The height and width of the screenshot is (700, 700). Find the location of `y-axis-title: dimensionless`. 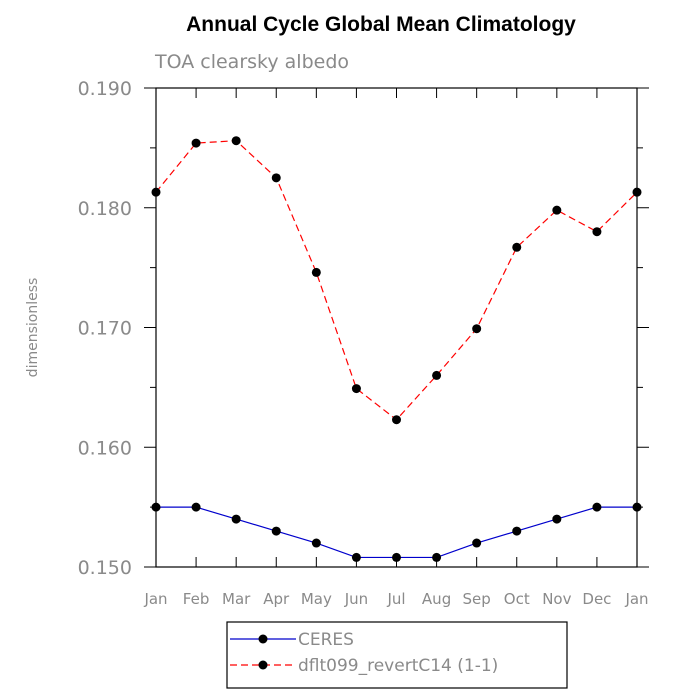

y-axis-title: dimensionless is located at coordinates (33, 328).